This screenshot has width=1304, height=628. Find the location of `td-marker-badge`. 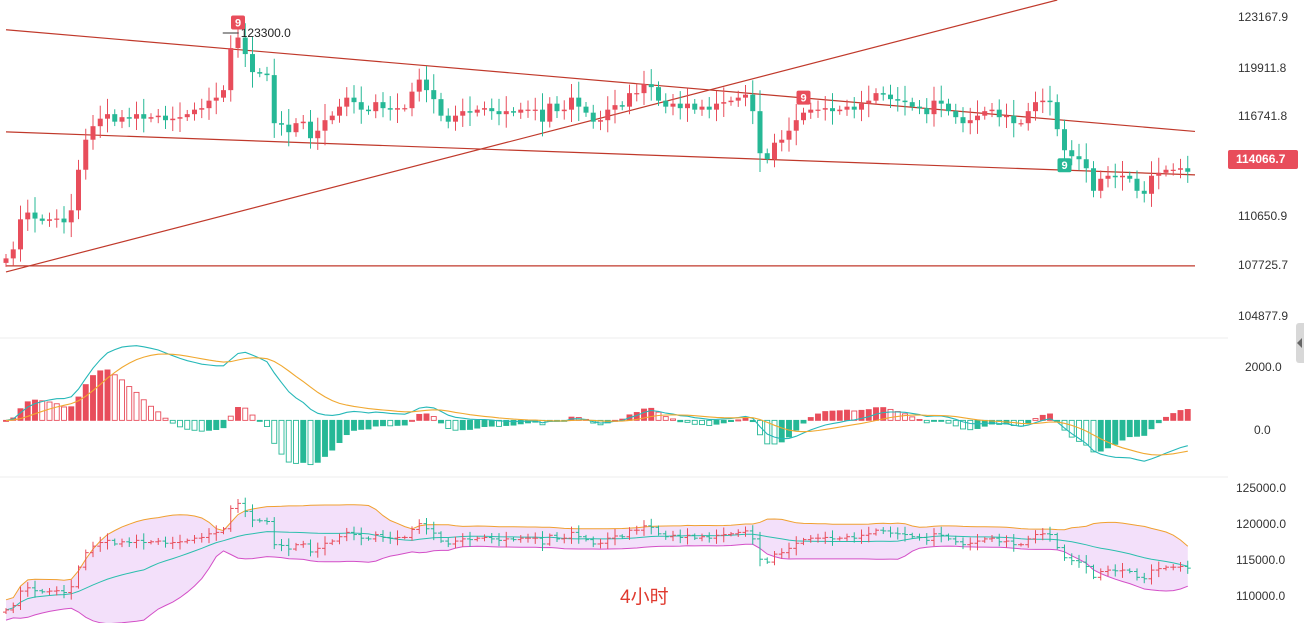

td-marker-badge is located at coordinates (1064, 165).